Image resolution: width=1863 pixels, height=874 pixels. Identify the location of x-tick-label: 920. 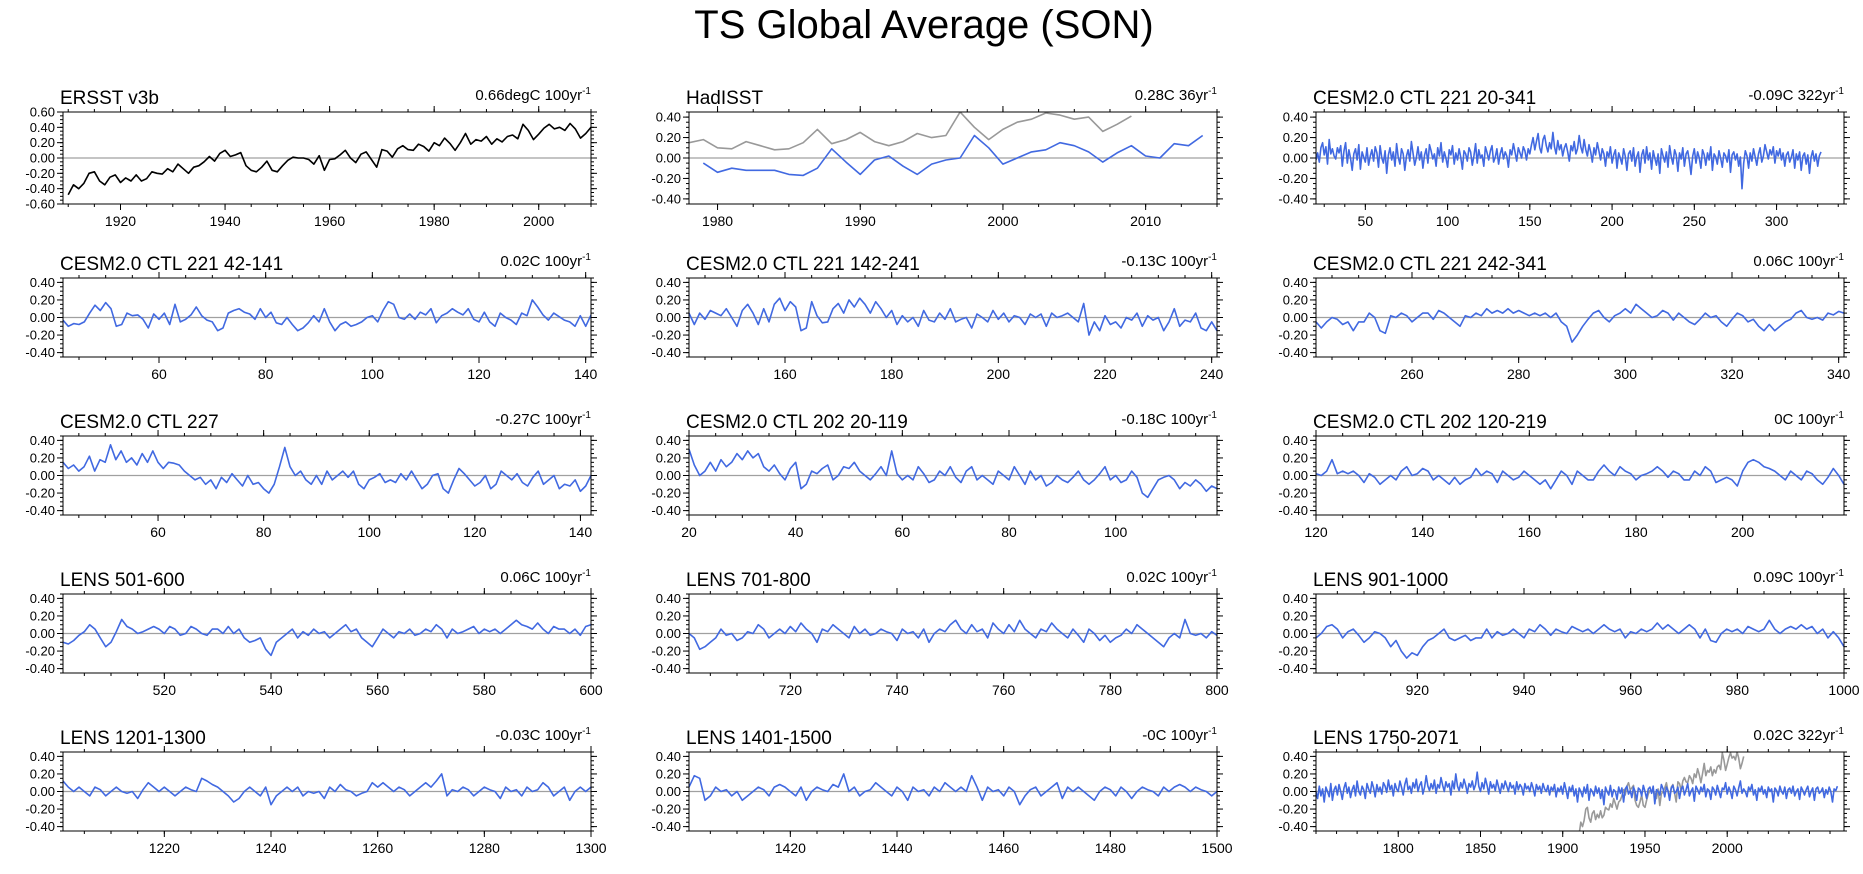
(1418, 690).